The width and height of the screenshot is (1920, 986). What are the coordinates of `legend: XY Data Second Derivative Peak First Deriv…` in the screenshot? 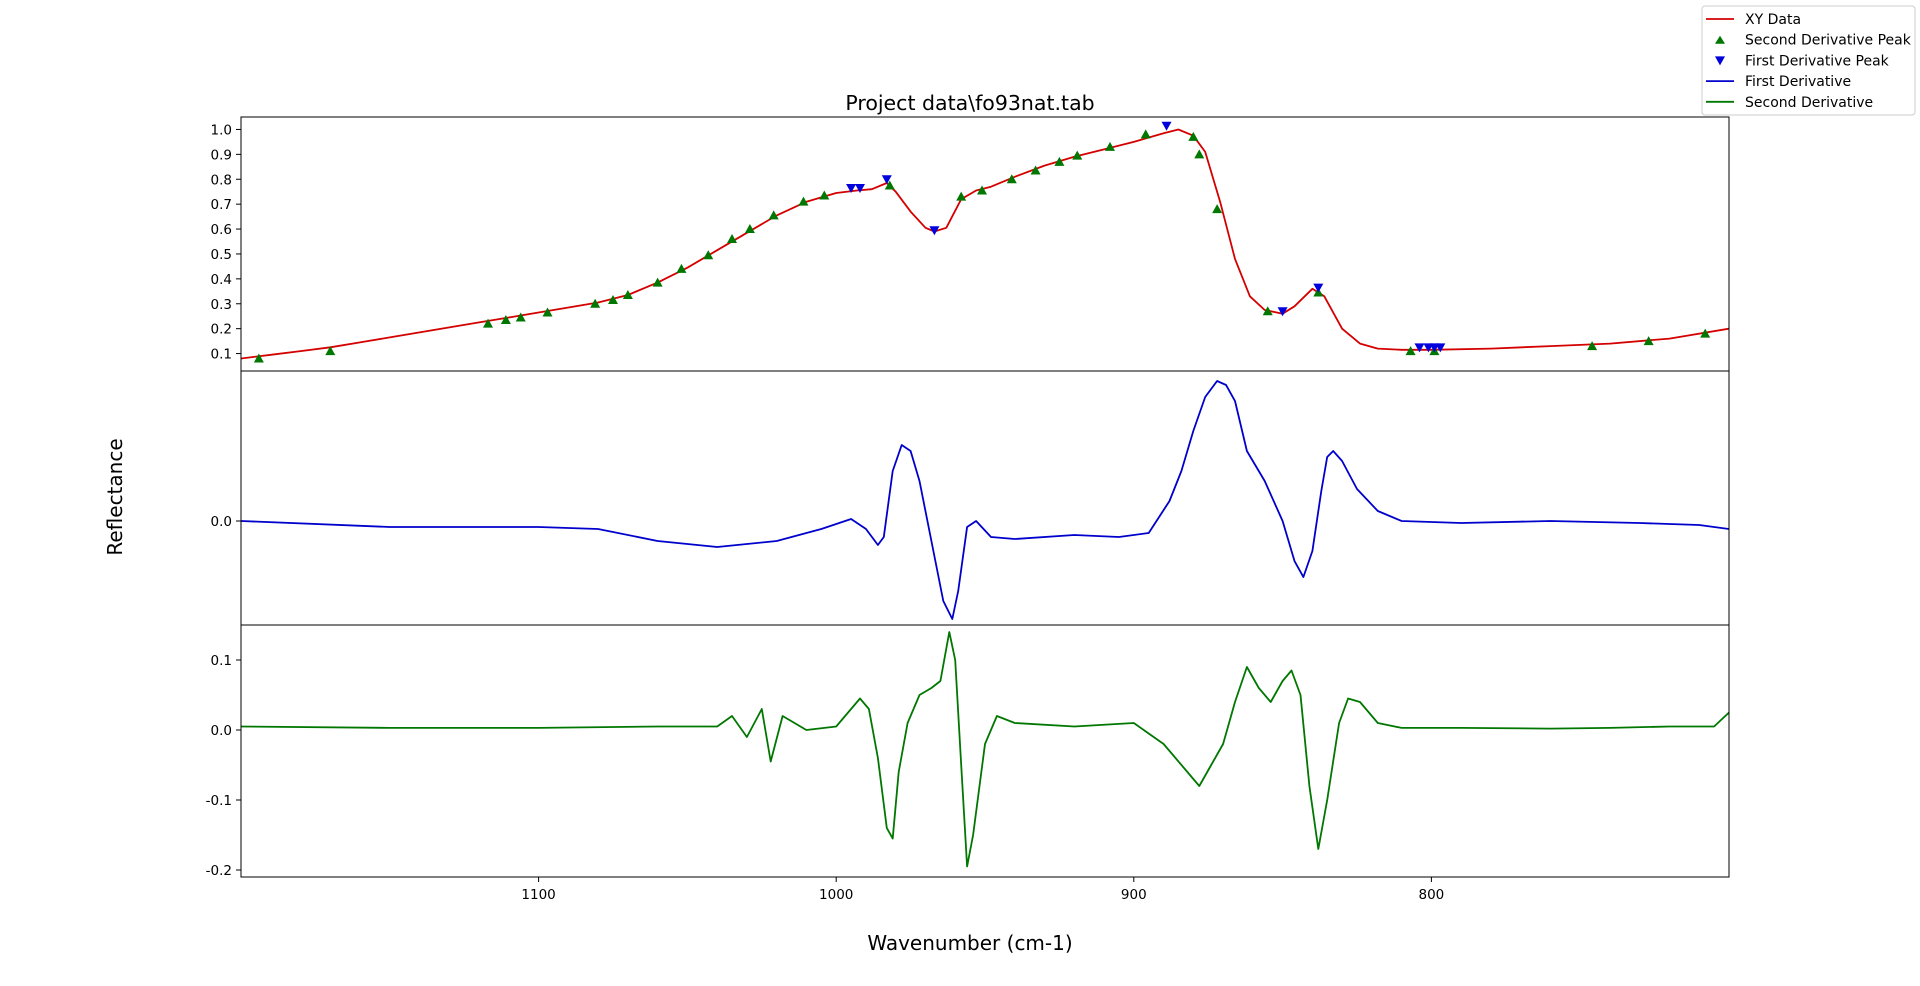 It's located at (1808, 60).